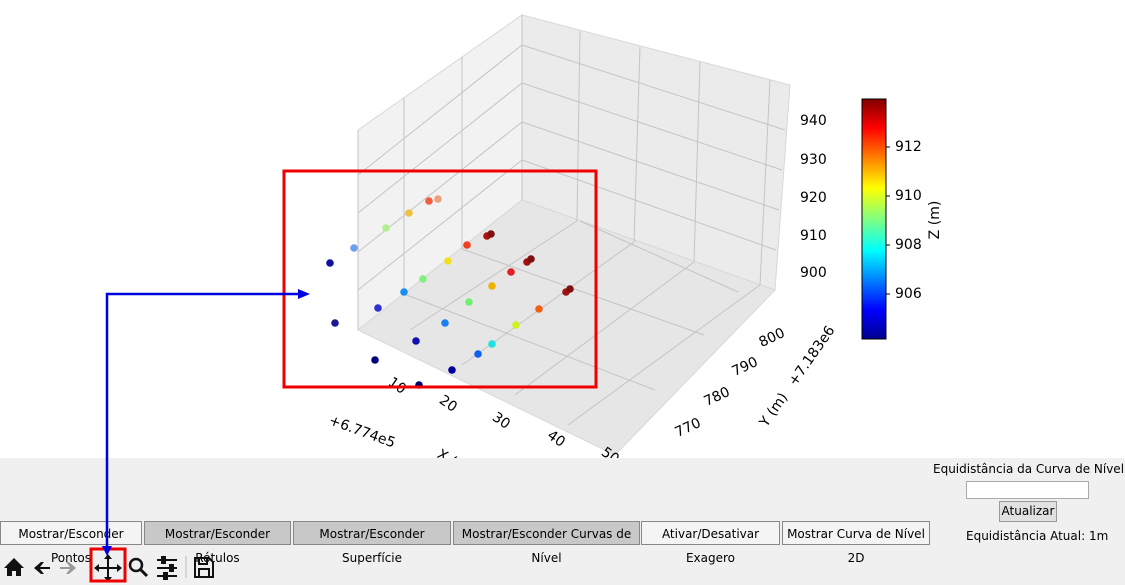  Describe the element at coordinates (448, 403) in the screenshot. I see `x-tick-label: 20` at that location.